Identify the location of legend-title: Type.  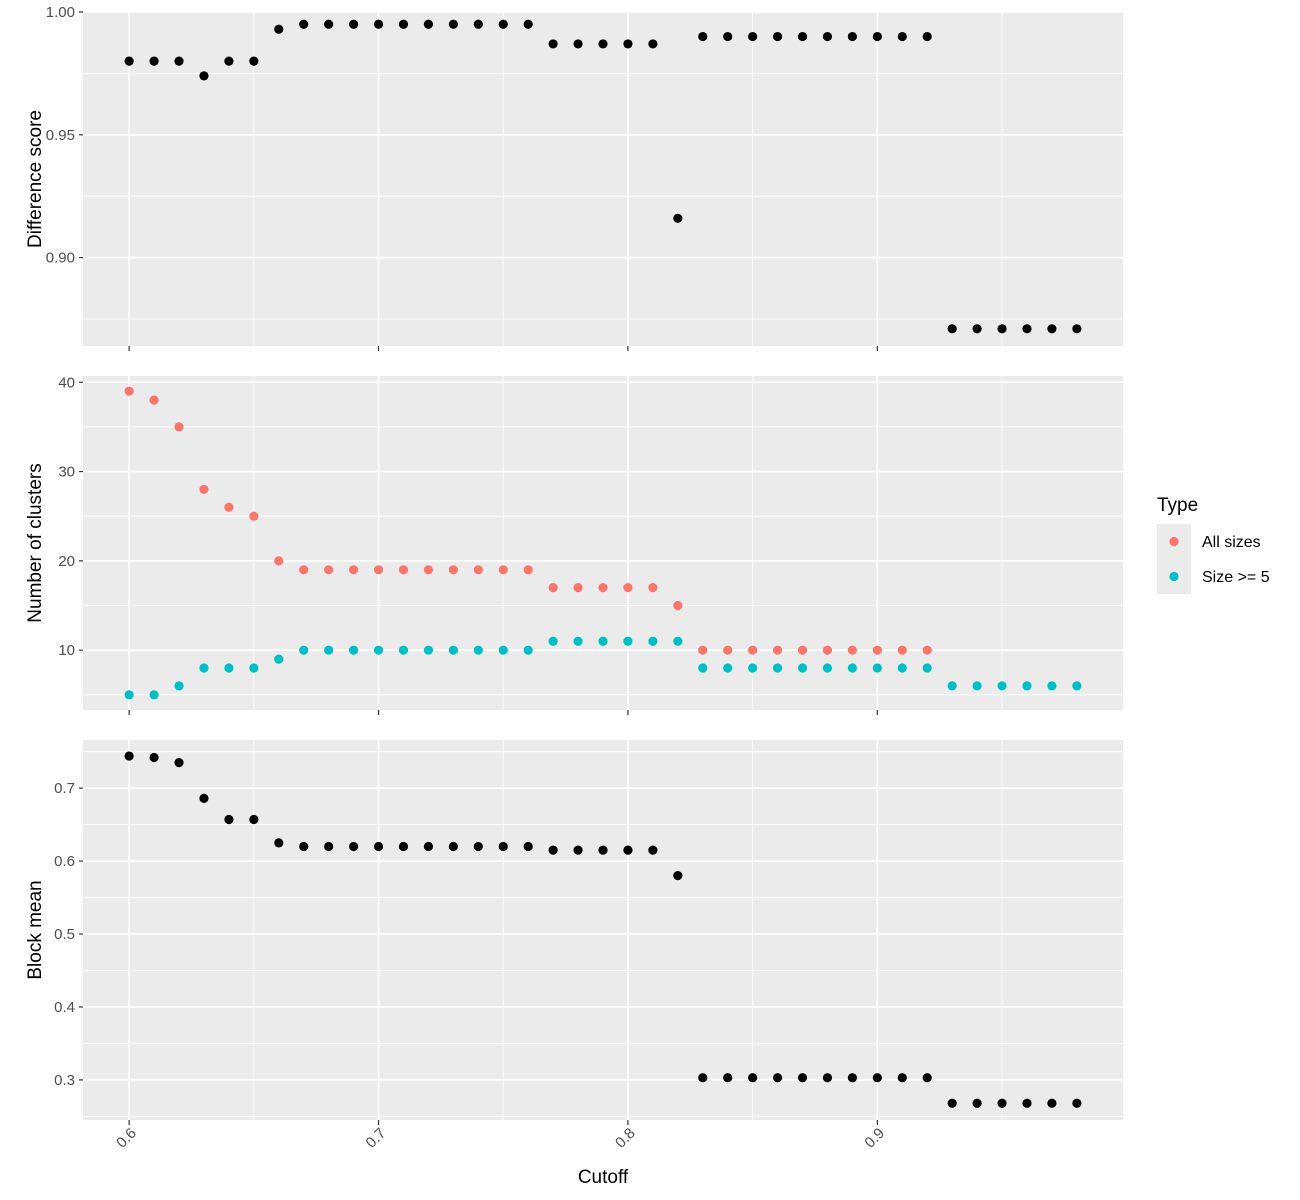
(1177, 505).